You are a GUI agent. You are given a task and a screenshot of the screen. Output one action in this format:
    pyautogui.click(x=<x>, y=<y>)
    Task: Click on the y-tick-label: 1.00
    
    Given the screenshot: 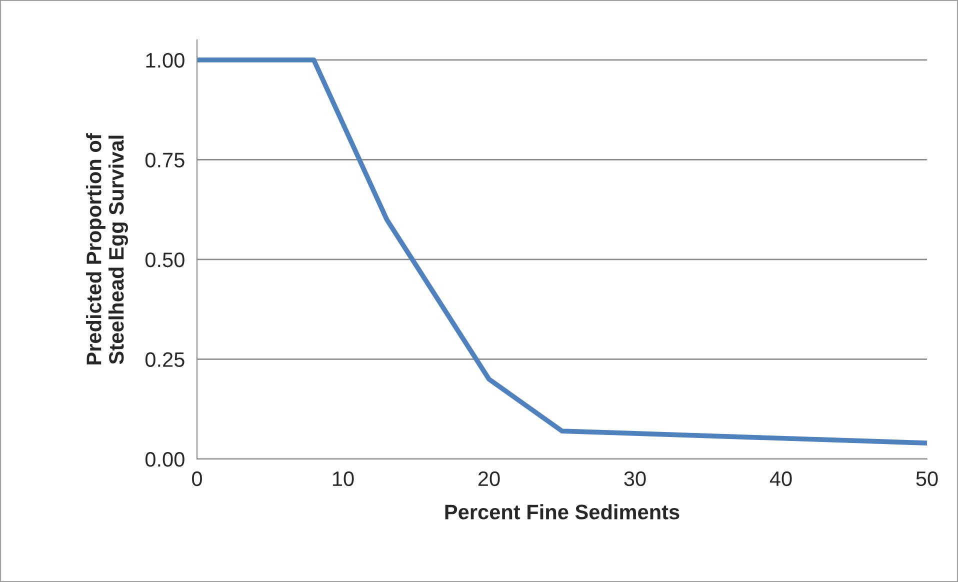 What is the action you would take?
    pyautogui.click(x=165, y=60)
    